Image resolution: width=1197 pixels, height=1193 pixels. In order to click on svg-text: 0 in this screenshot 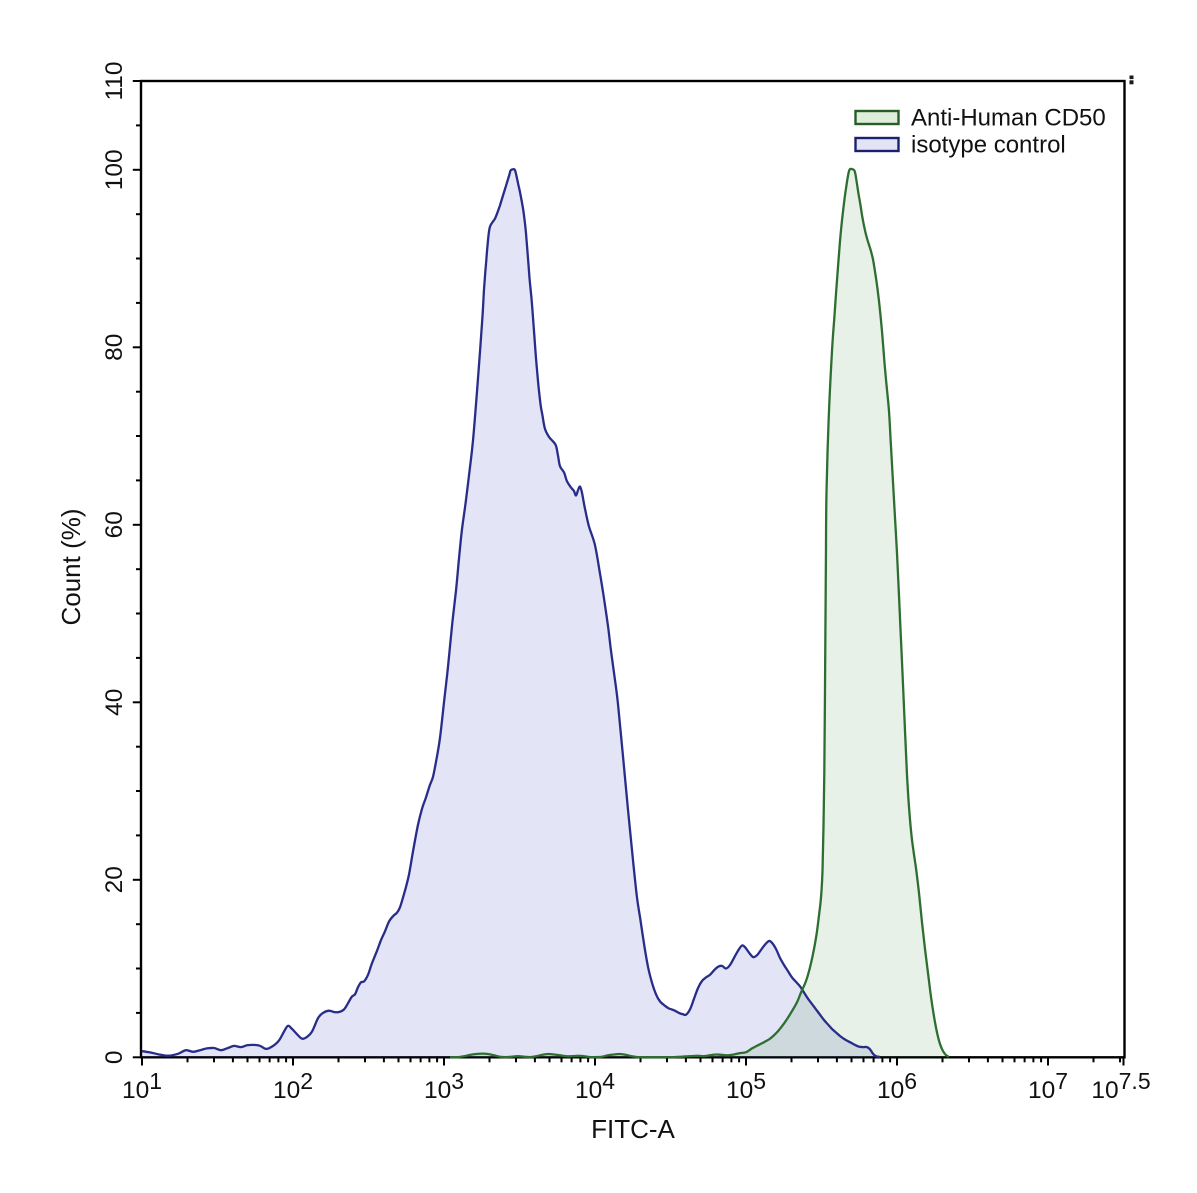, I will do `click(114, 1057)`.